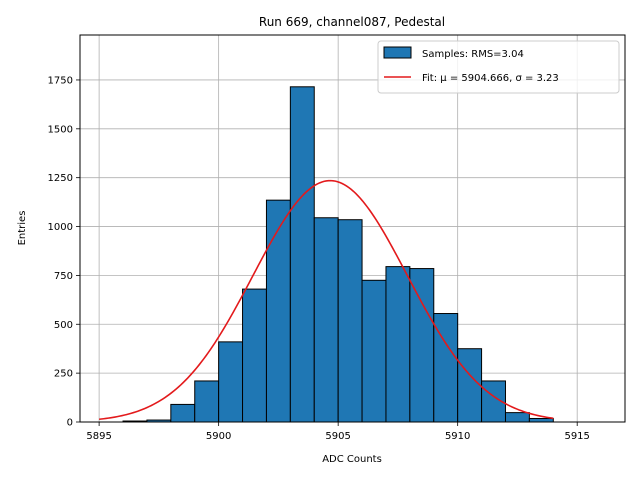 The image size is (640, 480). Describe the element at coordinates (218, 436) in the screenshot. I see `x-tick-label: 5900` at that location.